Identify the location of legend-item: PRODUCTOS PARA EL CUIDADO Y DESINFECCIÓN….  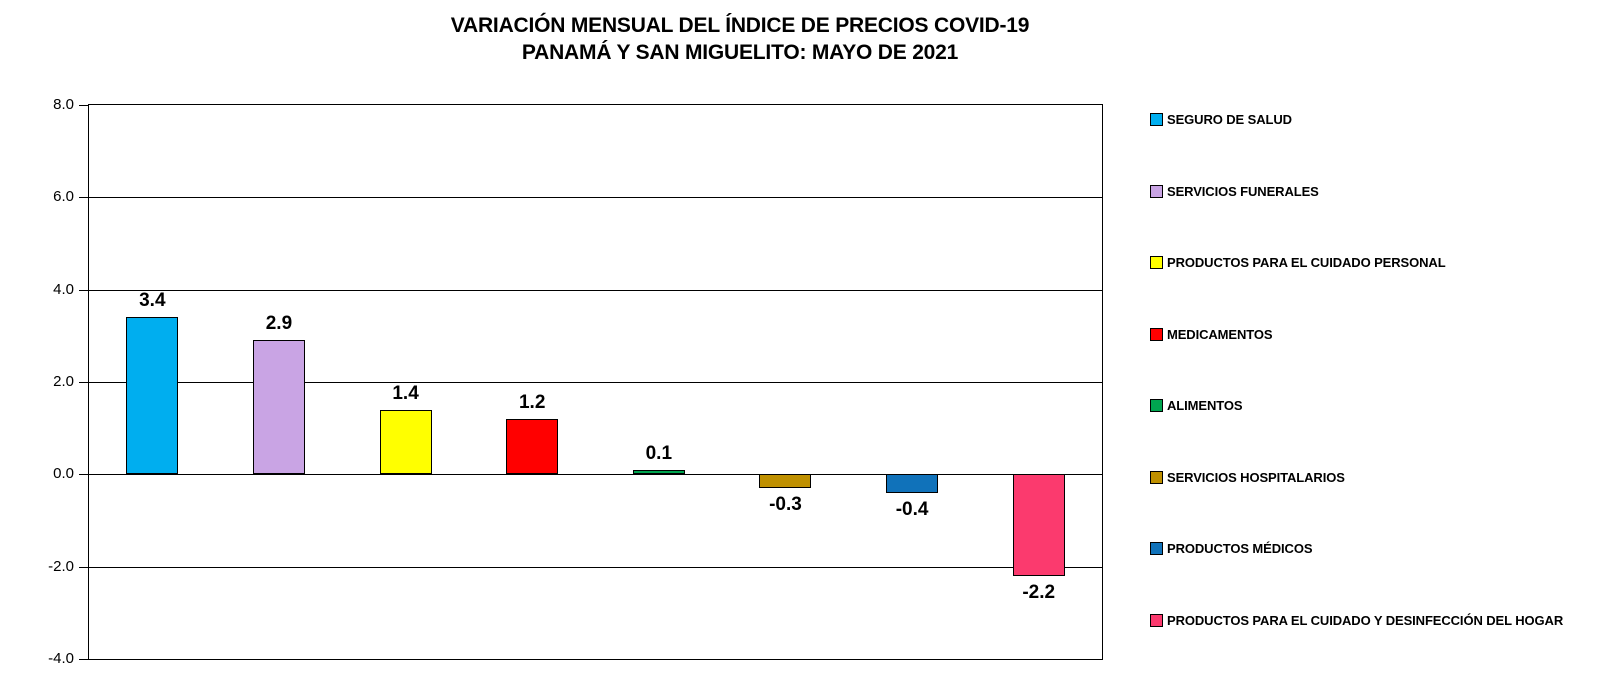
(1356, 620).